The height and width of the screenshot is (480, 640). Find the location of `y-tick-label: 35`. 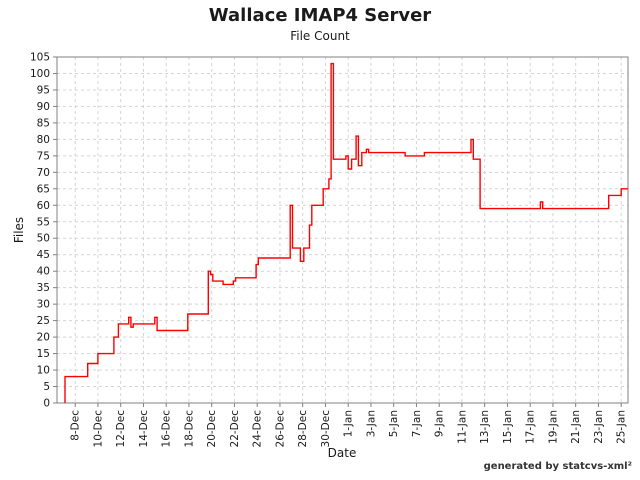

y-tick-label: 35 is located at coordinates (43, 288).